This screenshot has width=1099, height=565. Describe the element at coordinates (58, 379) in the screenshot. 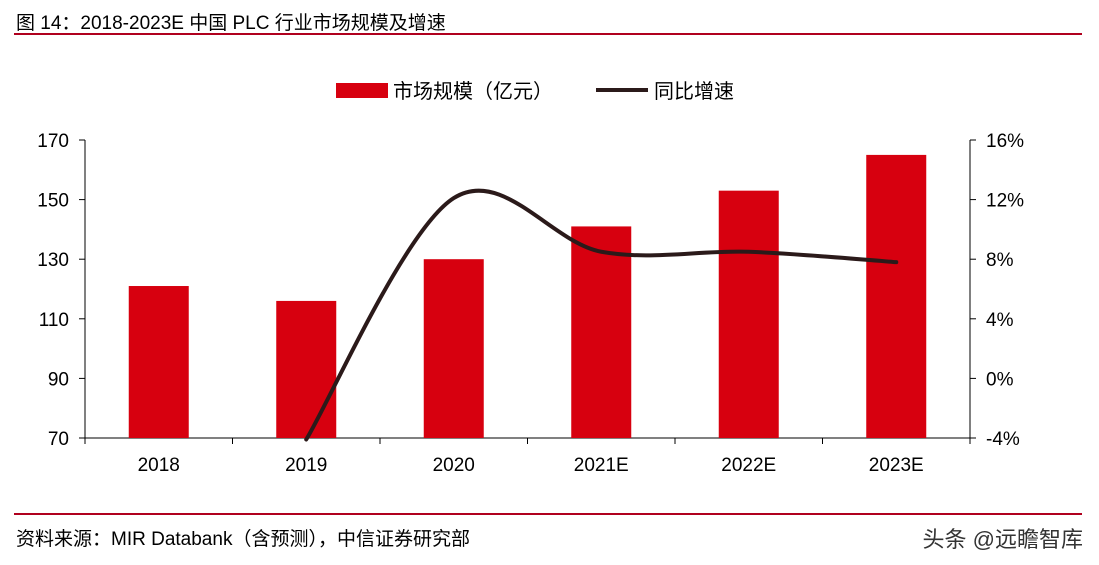

I see `left-tick-label: 90` at that location.